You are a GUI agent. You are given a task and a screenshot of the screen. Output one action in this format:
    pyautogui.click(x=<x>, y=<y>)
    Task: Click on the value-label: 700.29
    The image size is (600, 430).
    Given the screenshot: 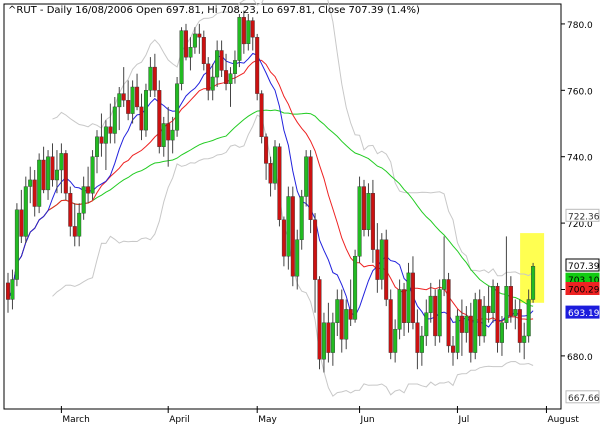 What is the action you would take?
    pyautogui.click(x=582, y=289)
    